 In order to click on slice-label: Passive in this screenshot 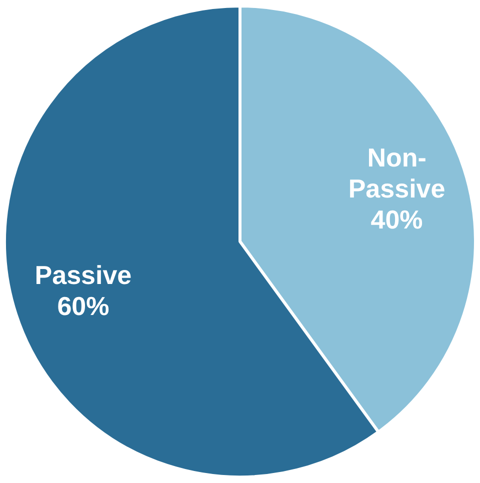, I will do `click(83, 275)`.